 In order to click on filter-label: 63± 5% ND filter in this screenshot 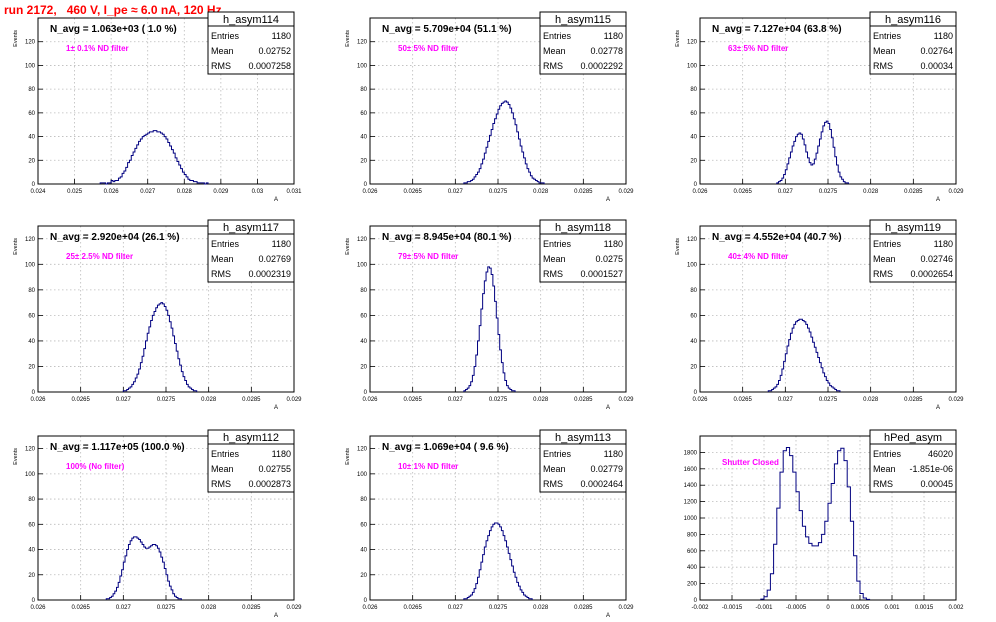, I will do `click(758, 48)`.